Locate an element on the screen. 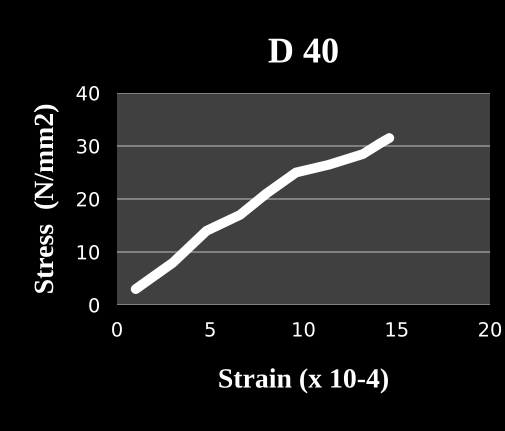 This screenshot has height=431, width=505. x-tick-label: 15 is located at coordinates (397, 329).